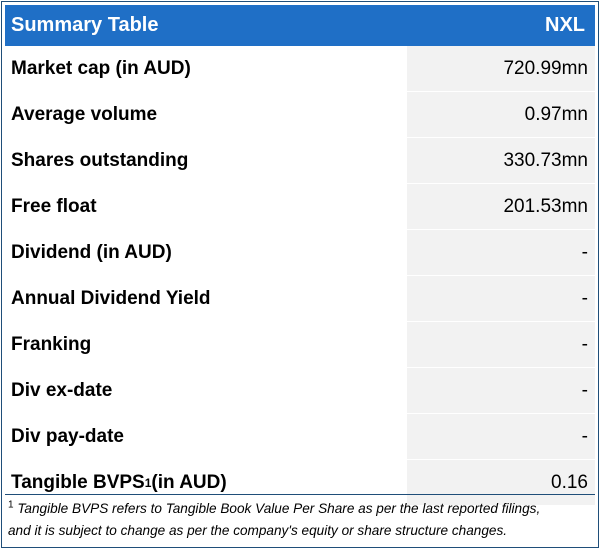 This screenshot has height=551, width=602. What do you see at coordinates (204, 298) in the screenshot?
I see `row-label: Annual Dividend Yield` at bounding box center [204, 298].